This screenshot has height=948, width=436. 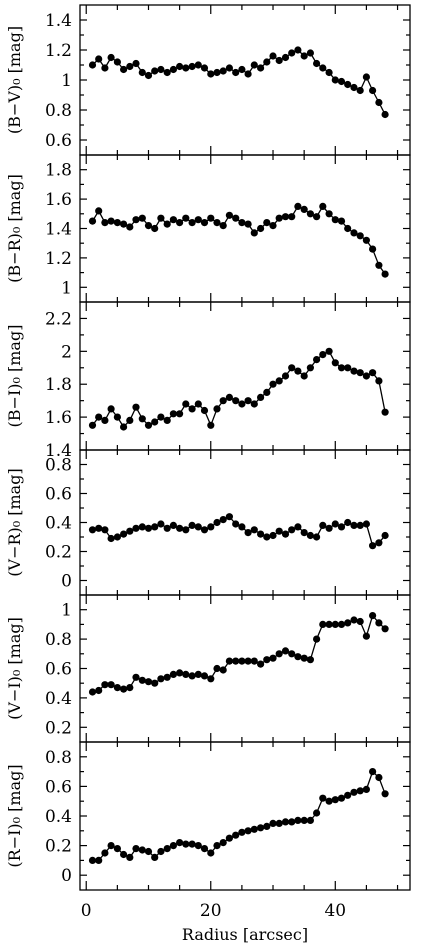 What do you see at coordinates (58, 385) in the screenshot?
I see `y-tick-label: 1.8` at bounding box center [58, 385].